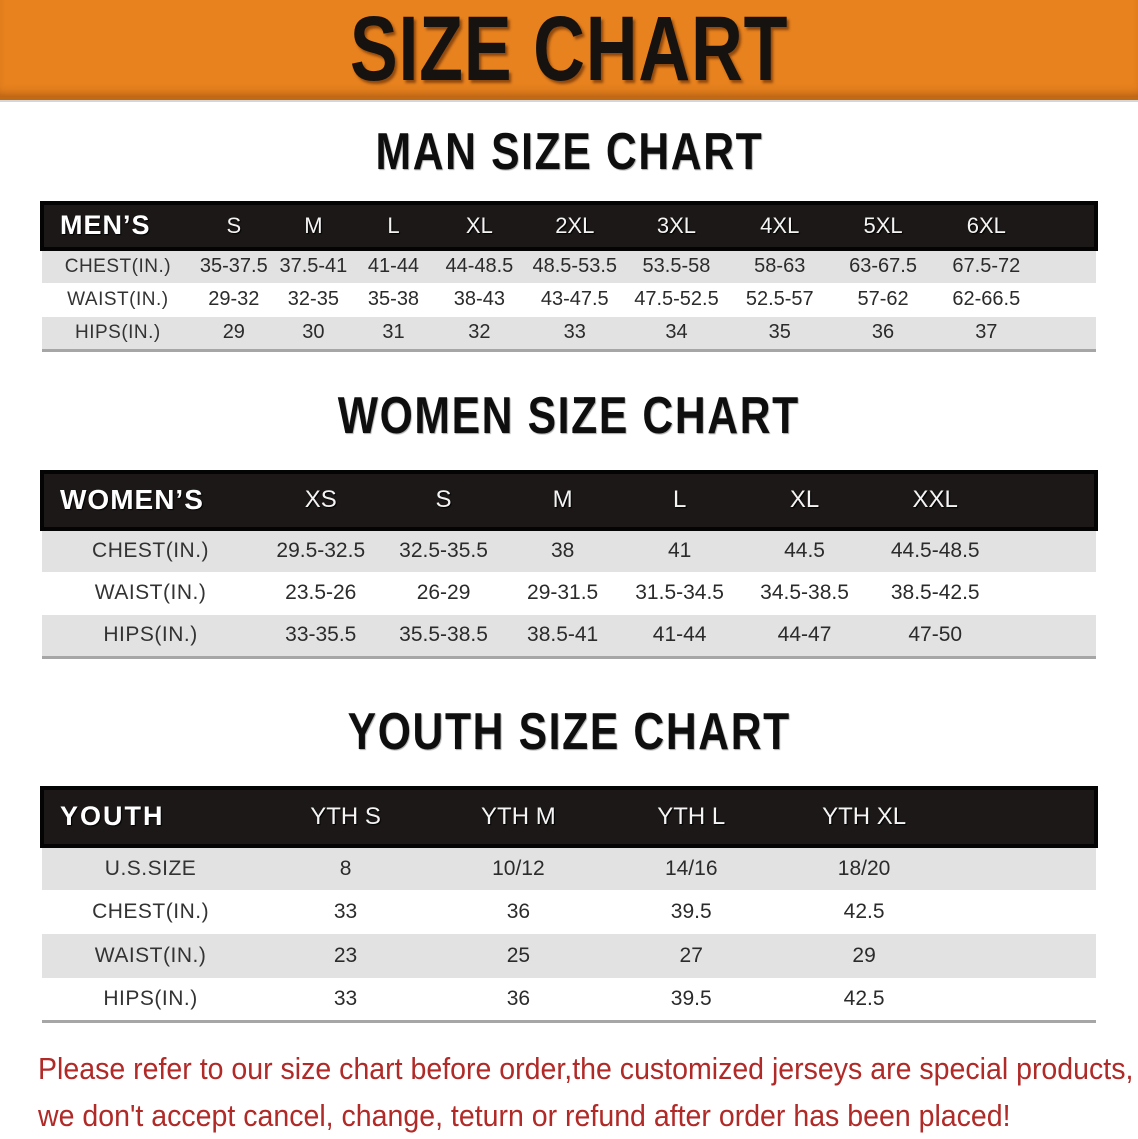 This screenshot has width=1138, height=1139. What do you see at coordinates (804, 551) in the screenshot?
I see `size-value: 44.5` at bounding box center [804, 551].